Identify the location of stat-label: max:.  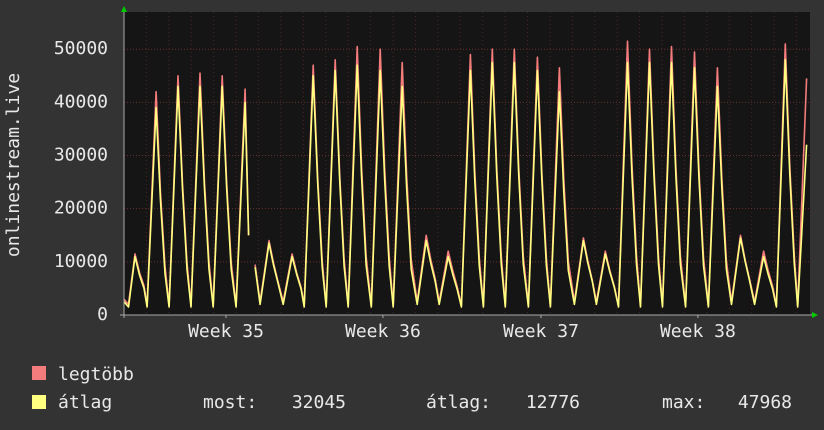
(683, 402).